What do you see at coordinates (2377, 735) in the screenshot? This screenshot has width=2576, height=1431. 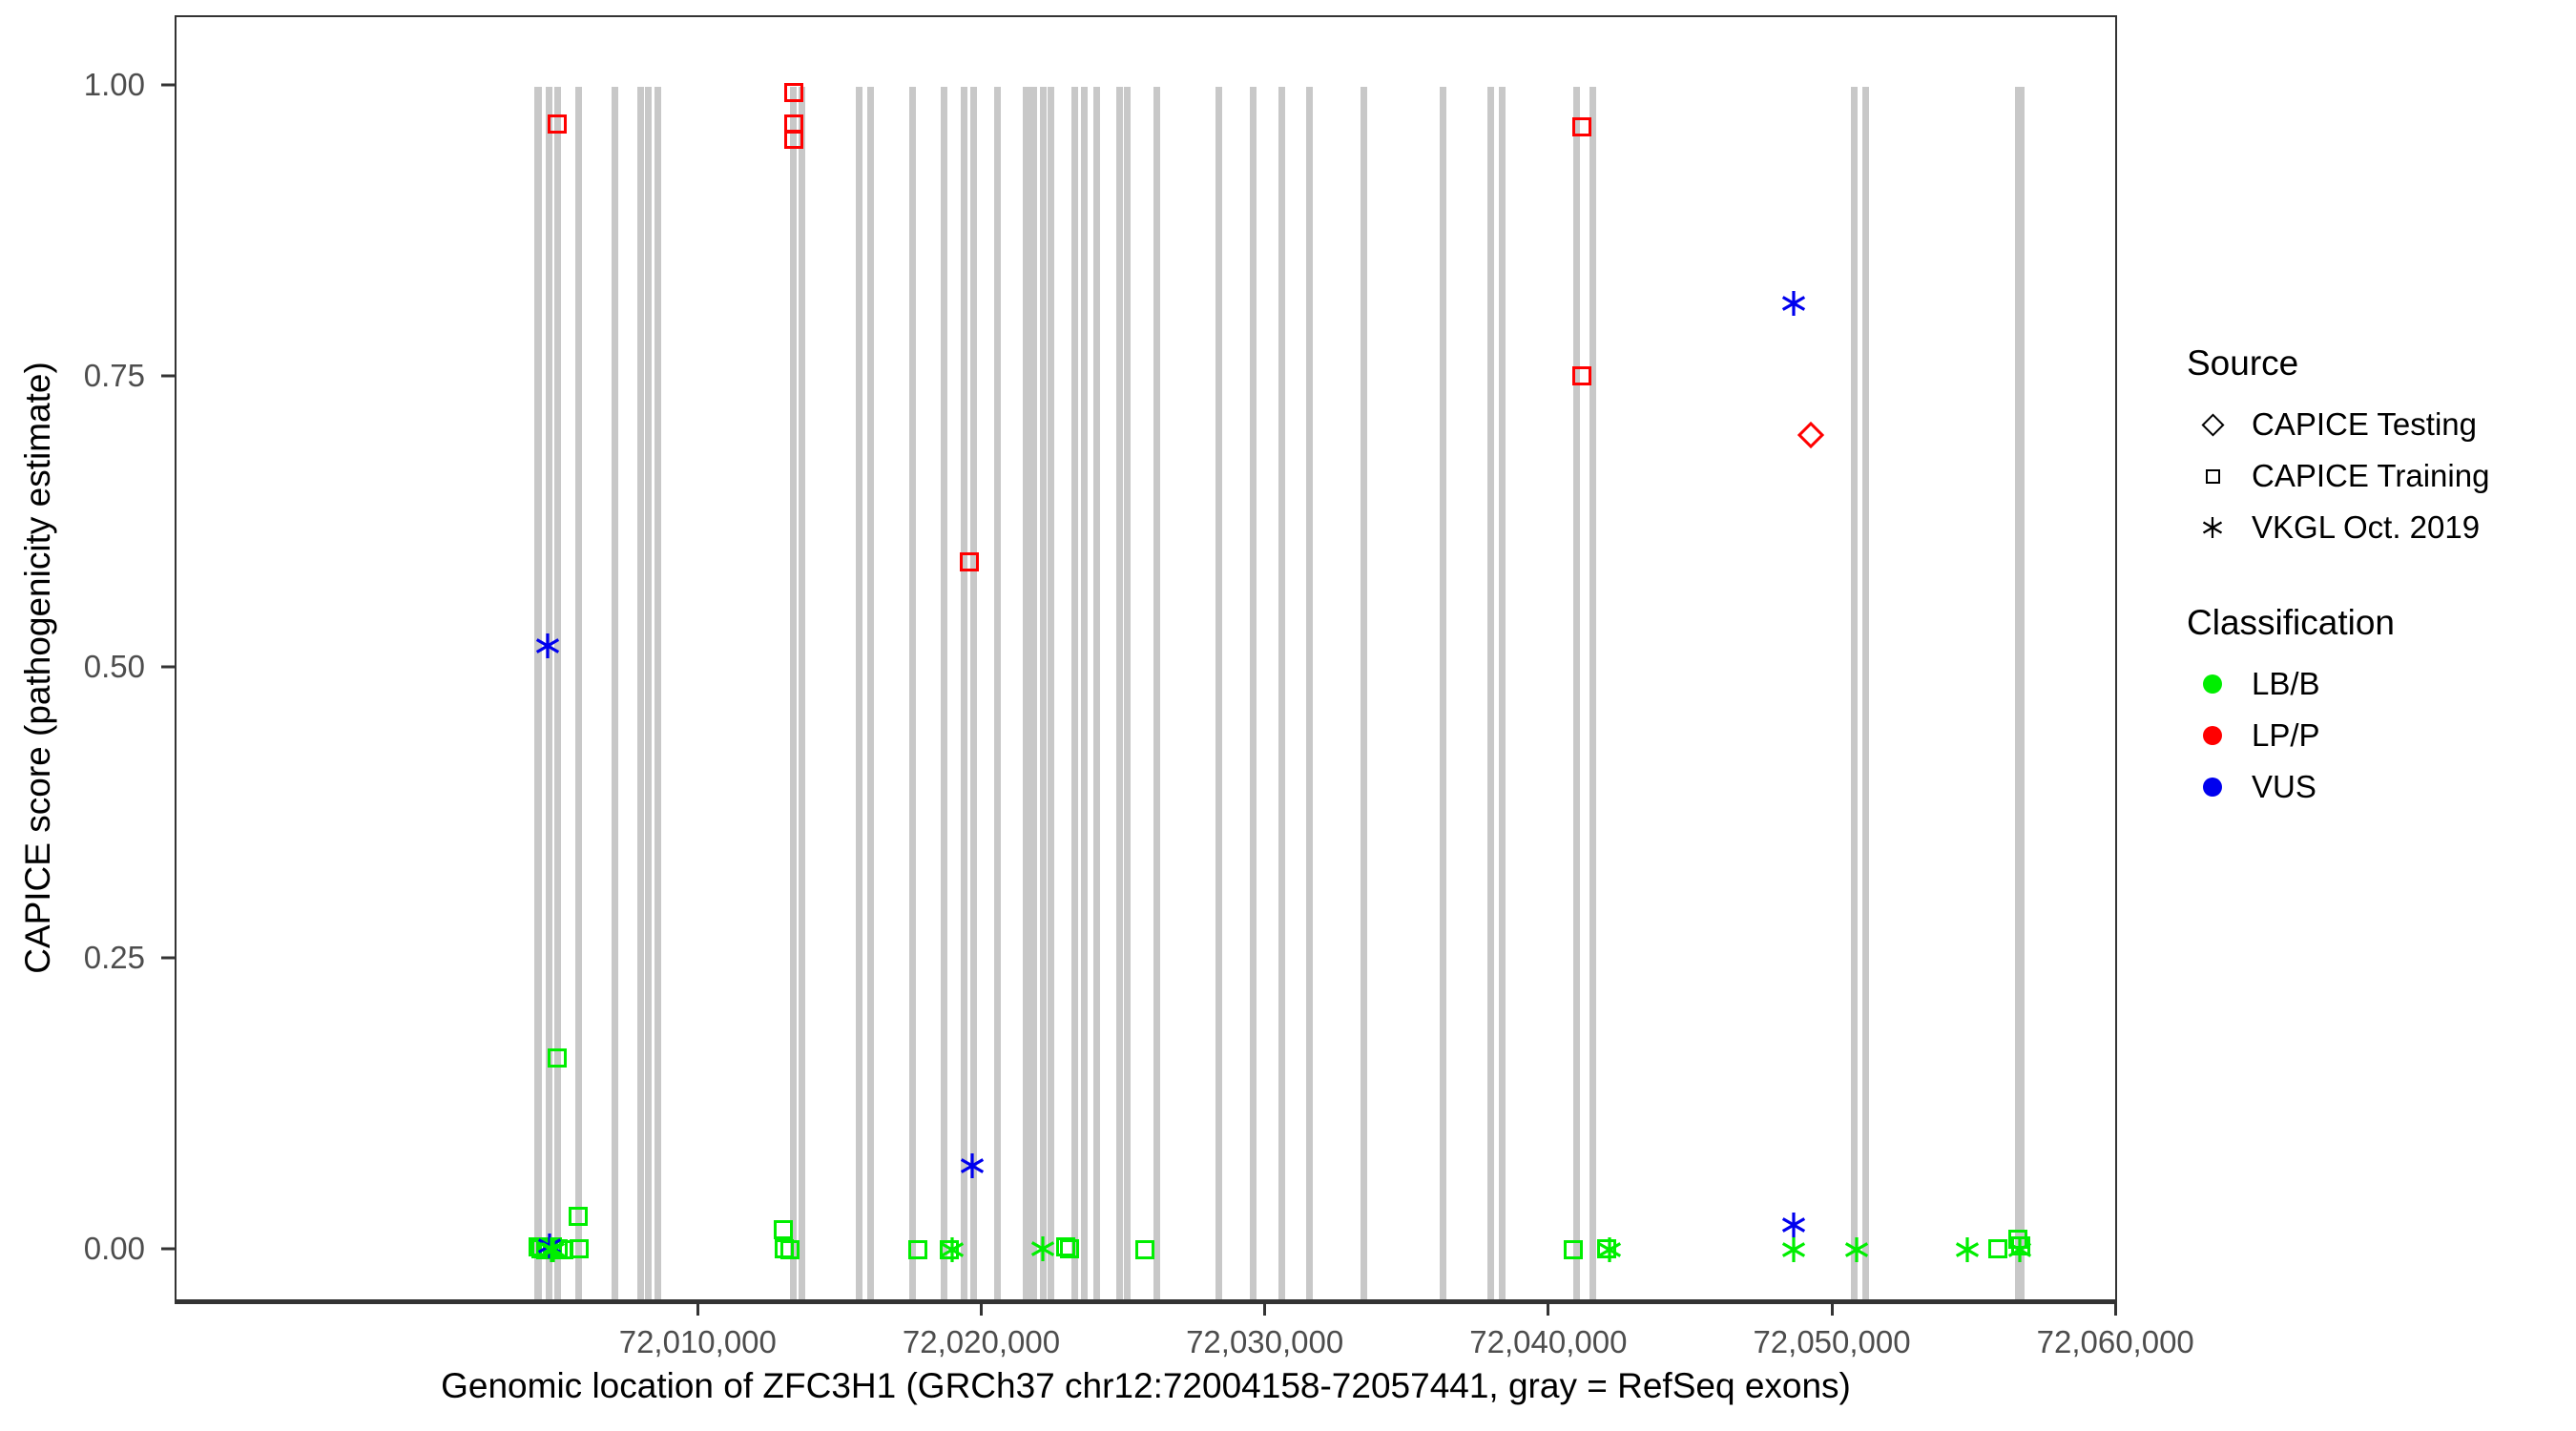 I see `legend-item-lpp: LP/P` at bounding box center [2377, 735].